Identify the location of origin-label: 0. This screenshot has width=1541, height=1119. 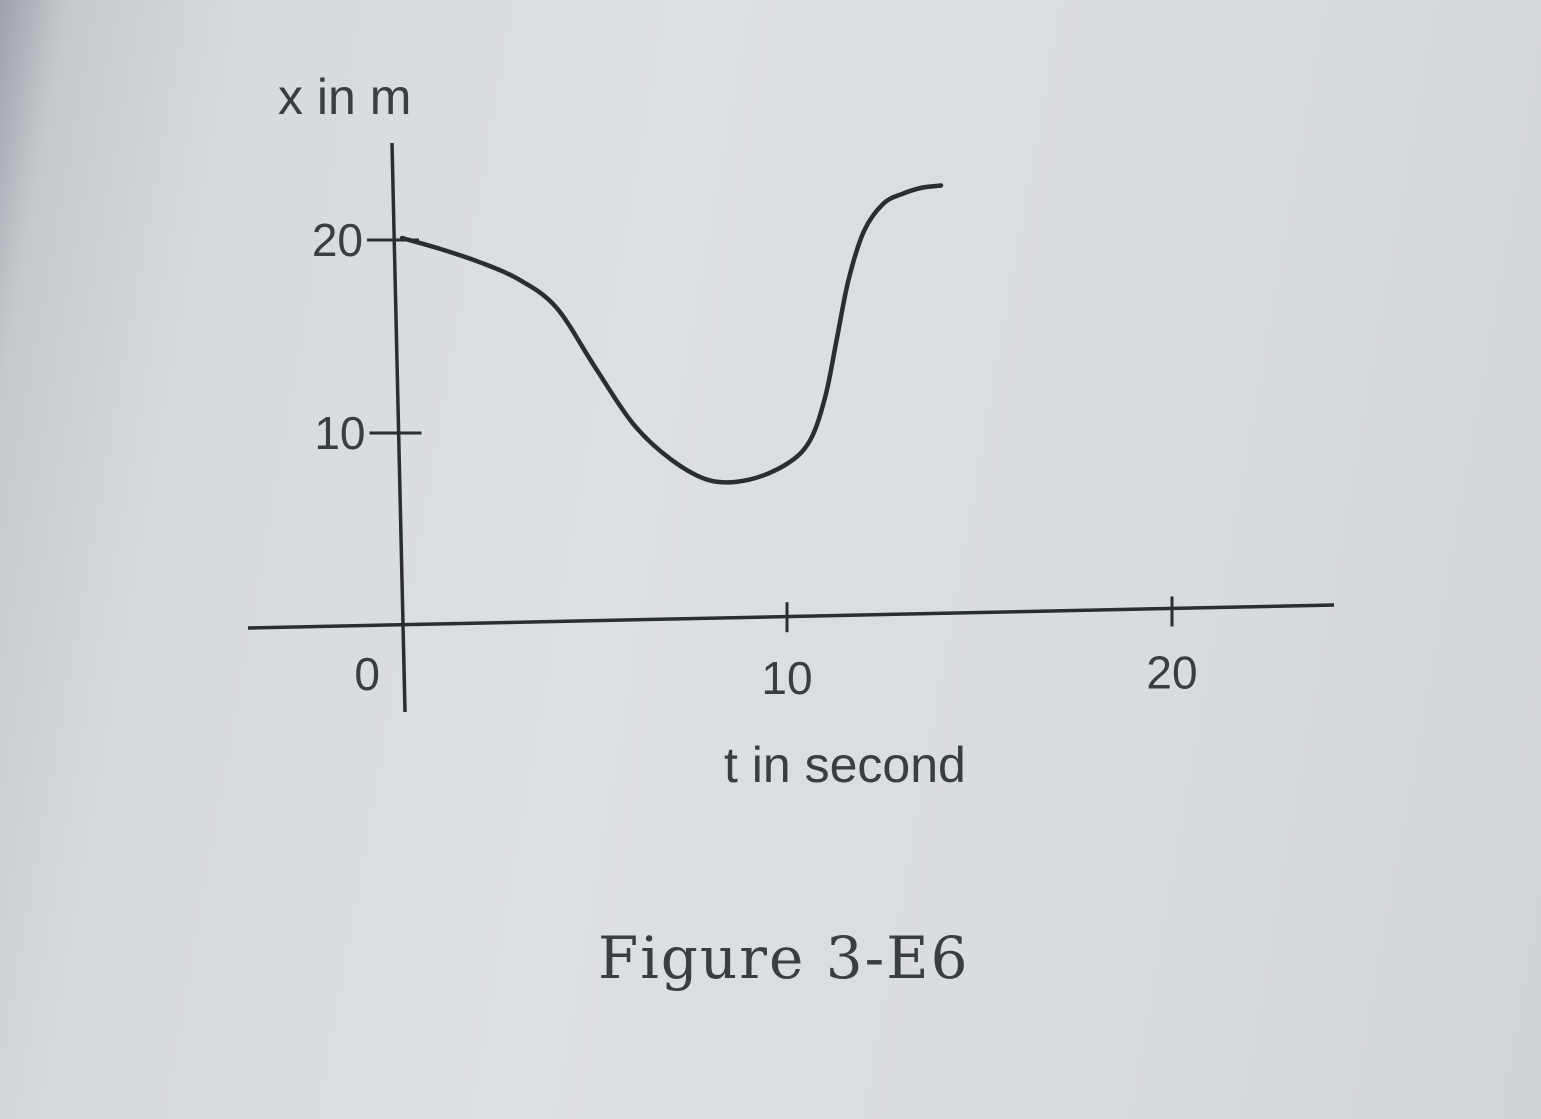
(367, 674).